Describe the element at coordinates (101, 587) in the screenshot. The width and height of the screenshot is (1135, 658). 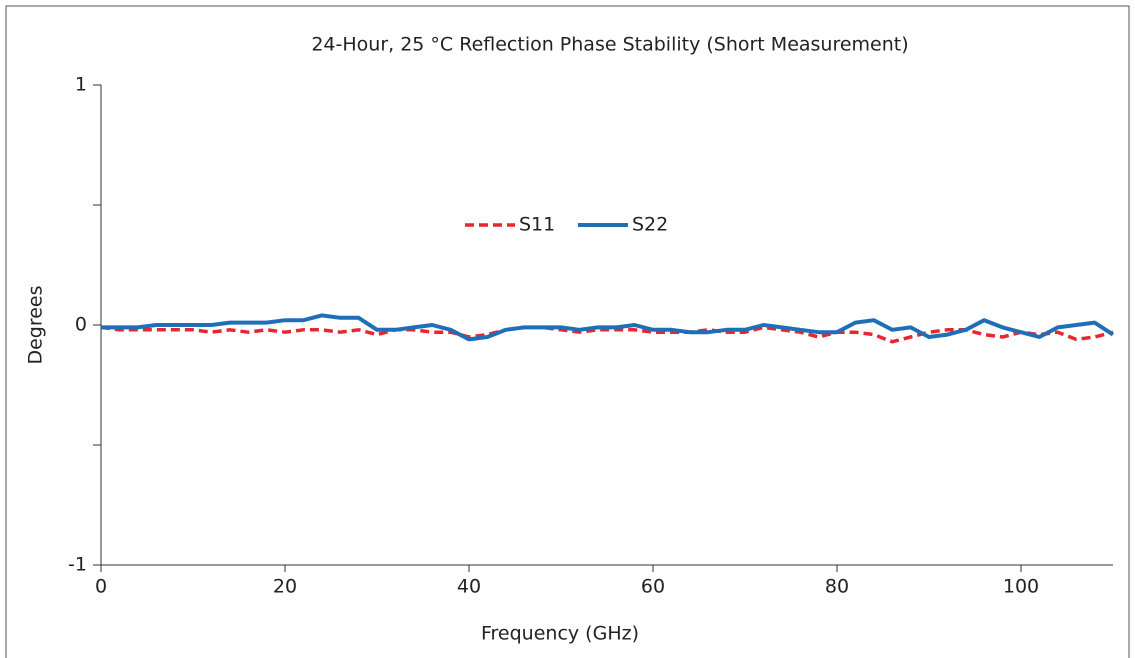
I see `x-tick-label: 0` at that location.